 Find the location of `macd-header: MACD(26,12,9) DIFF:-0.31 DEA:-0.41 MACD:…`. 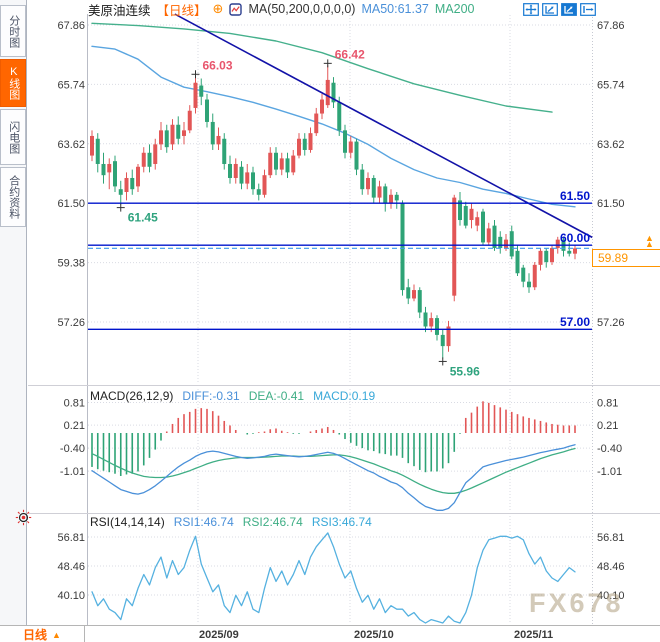

macd-header: MACD(26,12,9) DIFF:-0.31 DEA:-0.41 MACD:… is located at coordinates (232, 396).